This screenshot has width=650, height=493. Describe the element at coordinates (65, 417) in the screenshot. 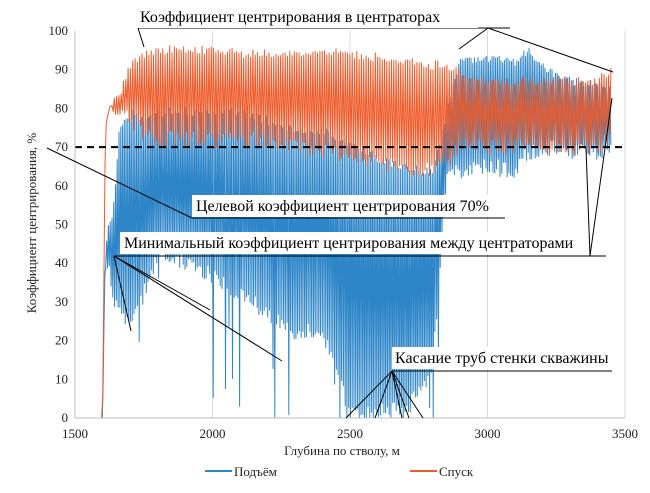

I see `y-tick-label: 0` at that location.